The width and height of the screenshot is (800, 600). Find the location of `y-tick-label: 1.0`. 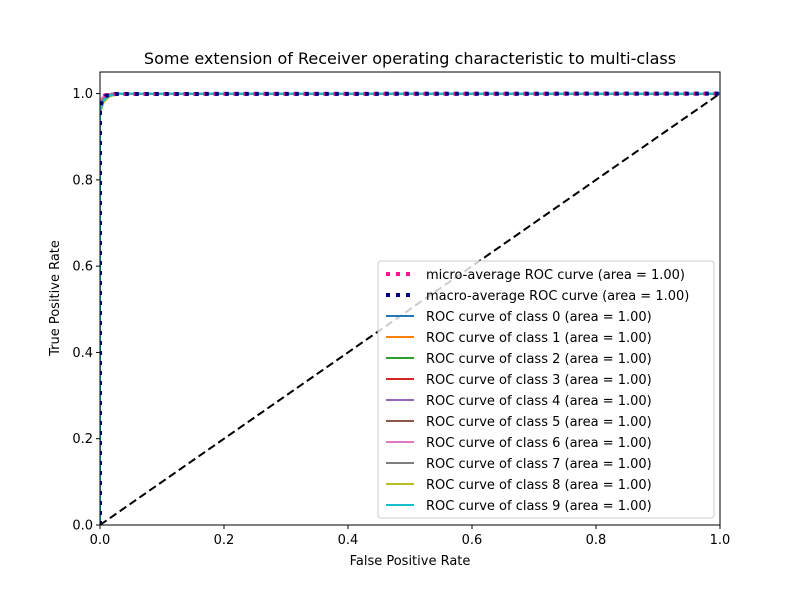

y-tick-label: 1.0 is located at coordinates (82, 94).